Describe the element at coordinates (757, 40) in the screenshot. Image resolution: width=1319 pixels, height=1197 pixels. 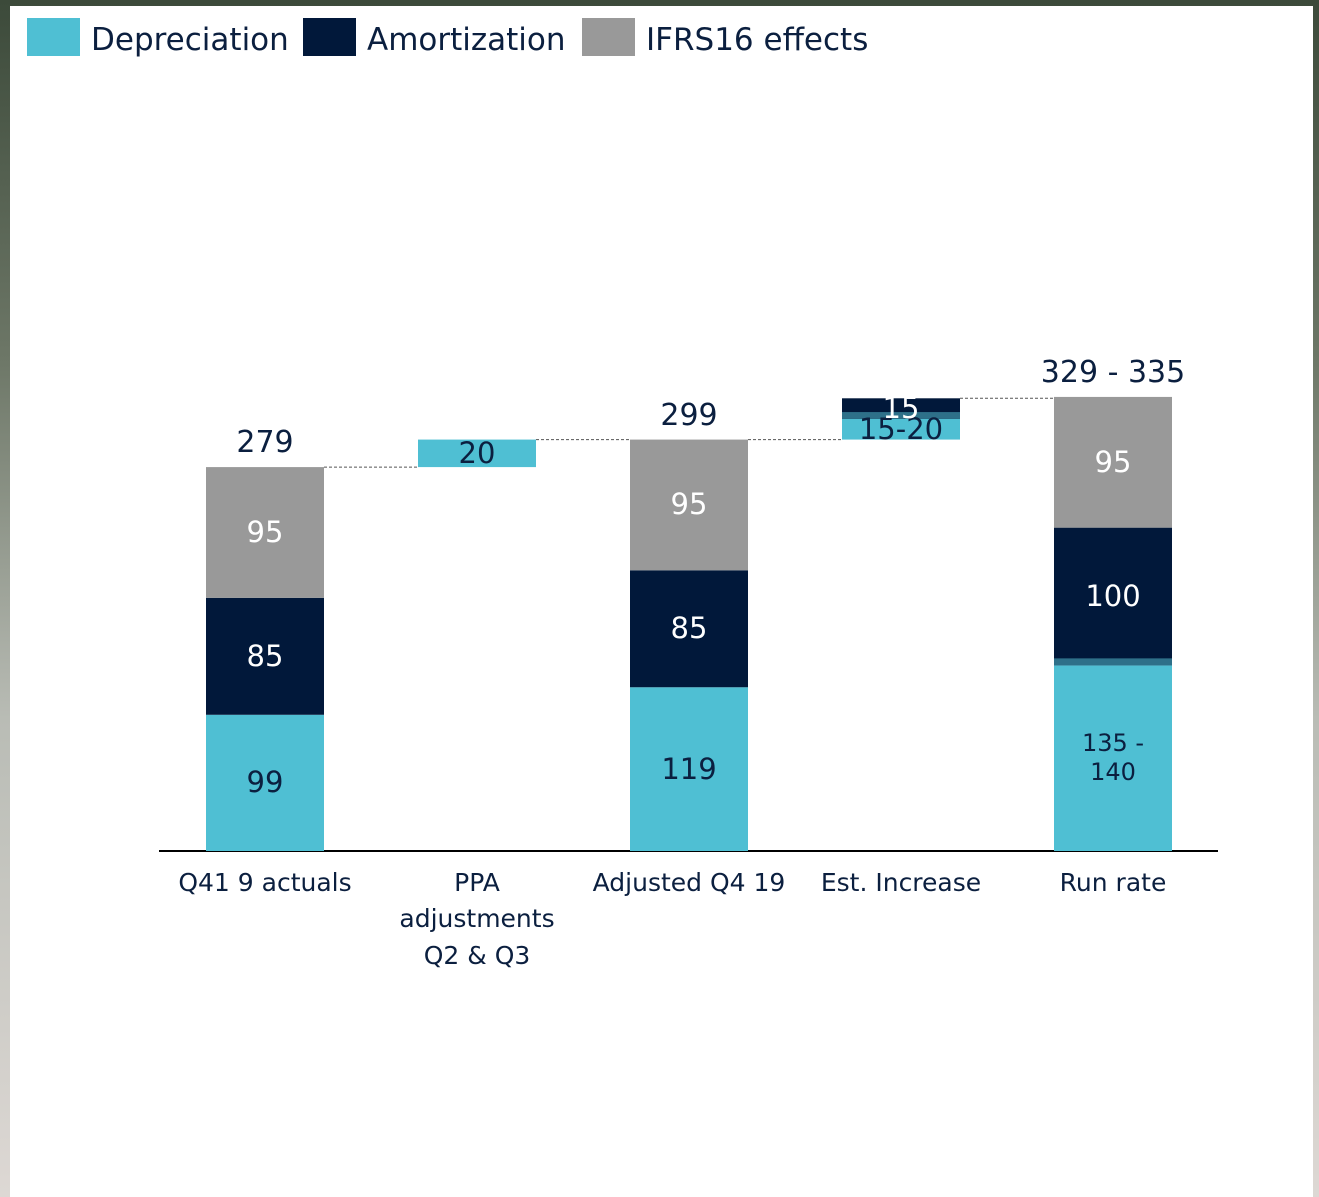
I see `legend-label: IFRS16 effects` at that location.